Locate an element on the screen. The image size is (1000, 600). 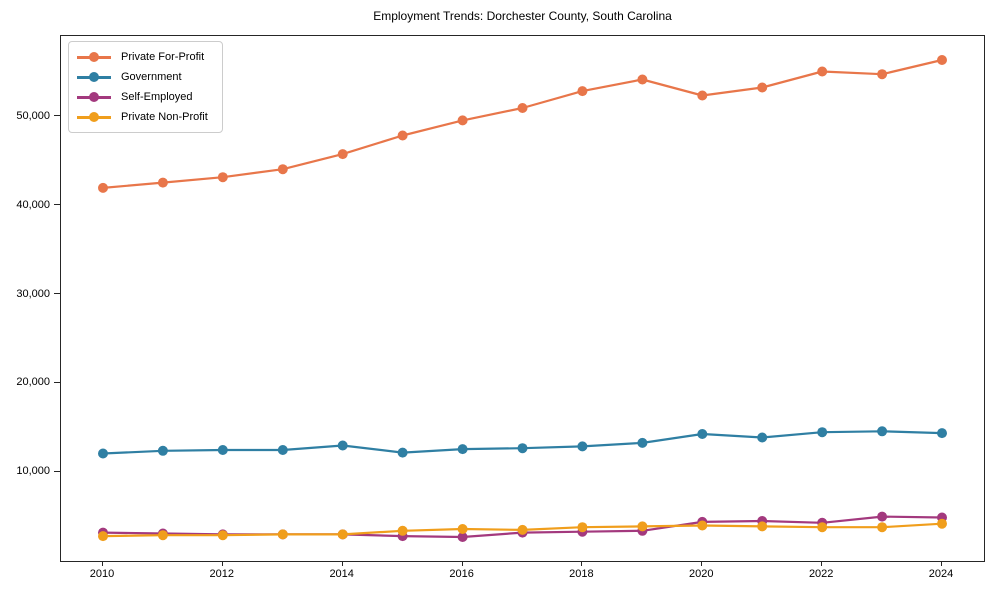
x-tick-label-2024: 2024 is located at coordinates (941, 574).